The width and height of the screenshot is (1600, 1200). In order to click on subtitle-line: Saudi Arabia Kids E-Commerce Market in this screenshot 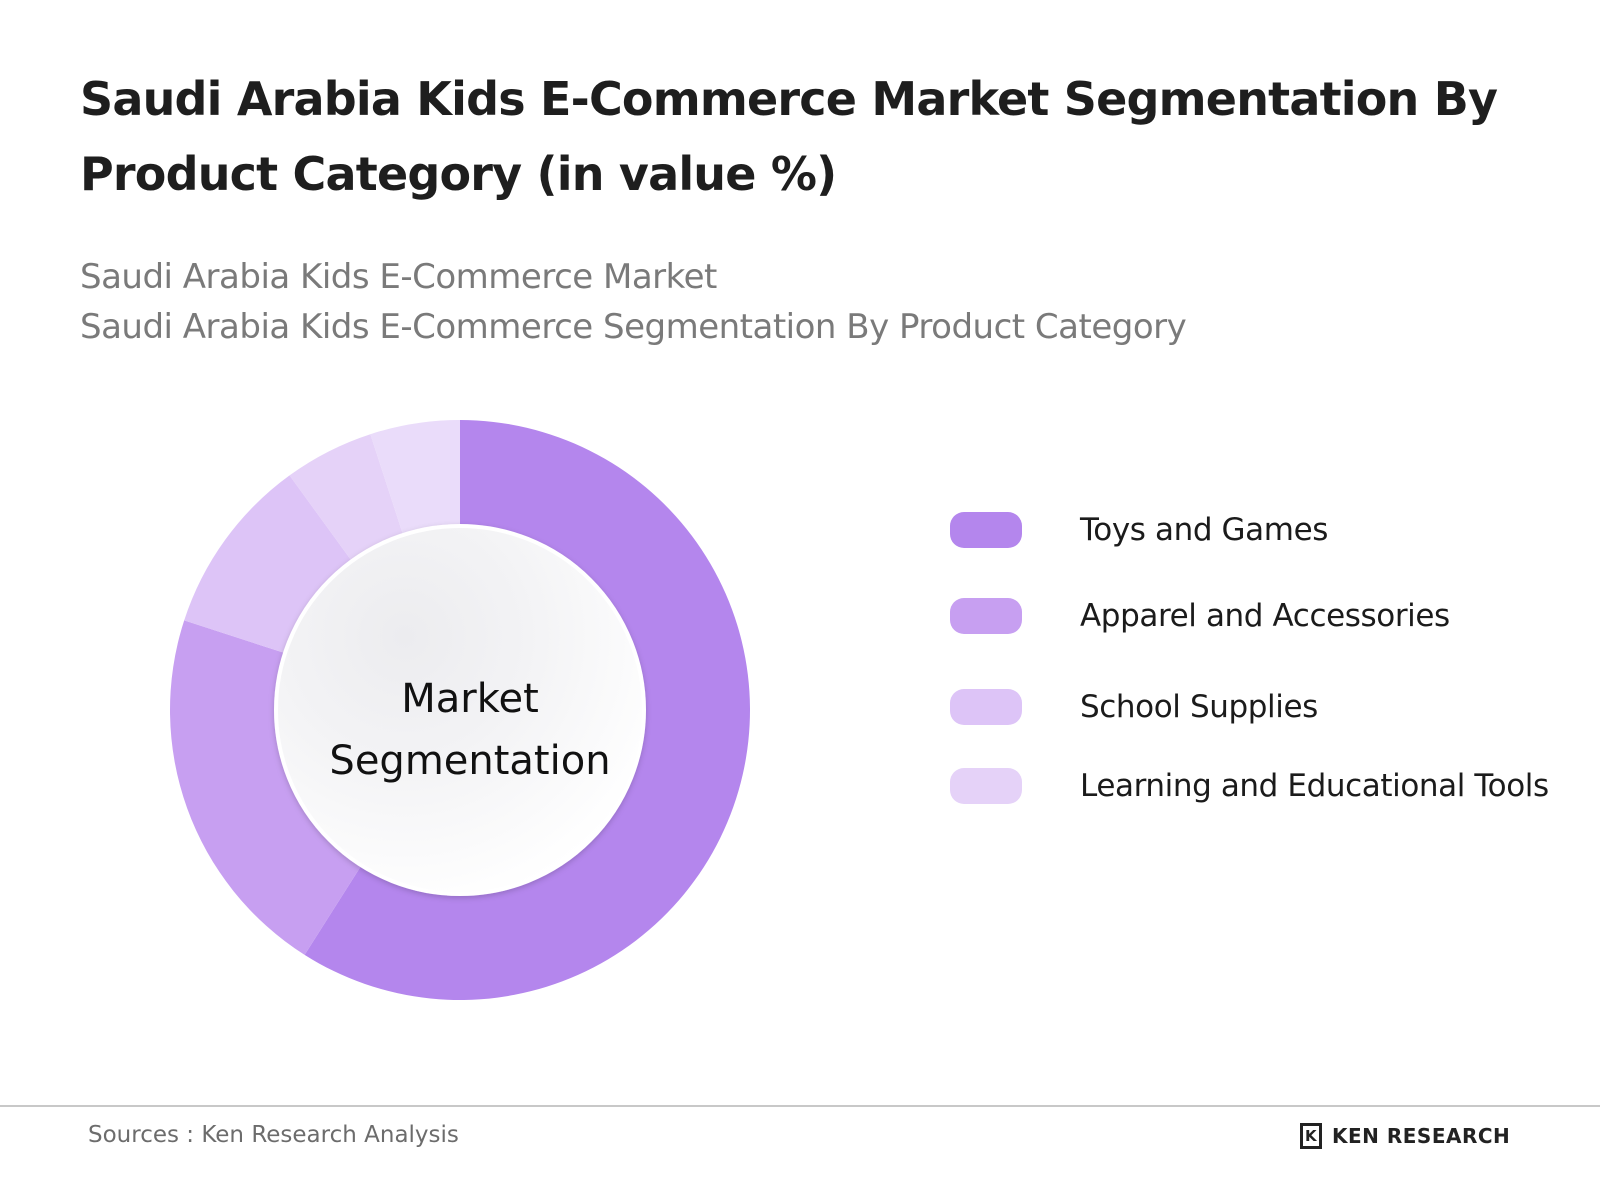, I will do `click(398, 277)`.